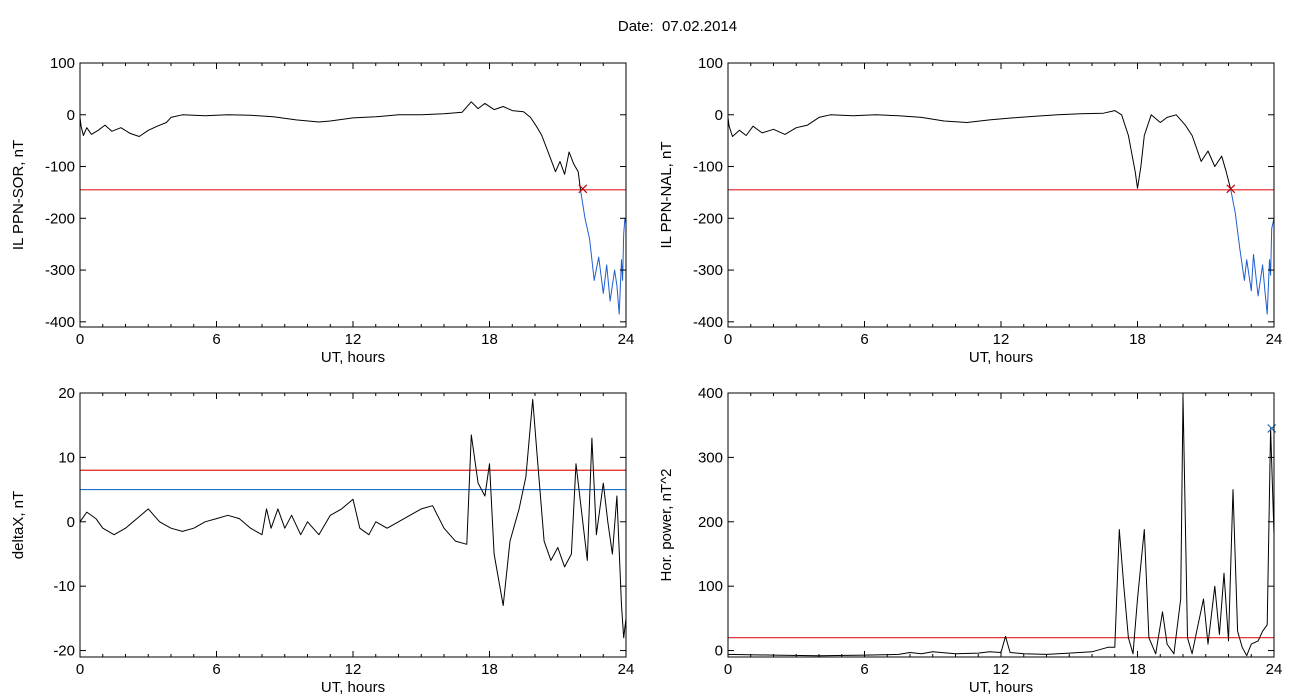  What do you see at coordinates (710, 522) in the screenshot?
I see `y-tick-label: 200` at bounding box center [710, 522].